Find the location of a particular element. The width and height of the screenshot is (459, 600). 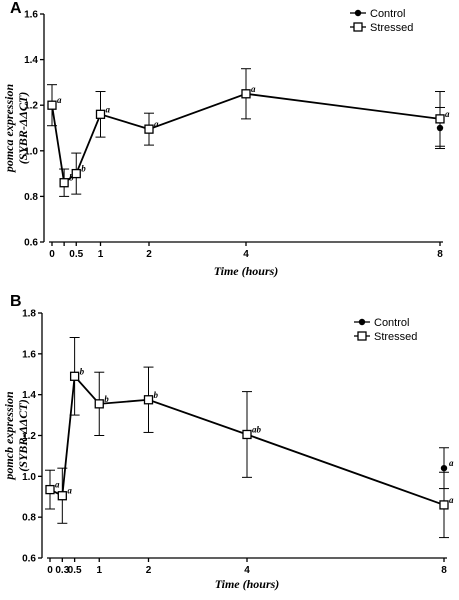

significance-label: ab is located at coordinates (257, 429).